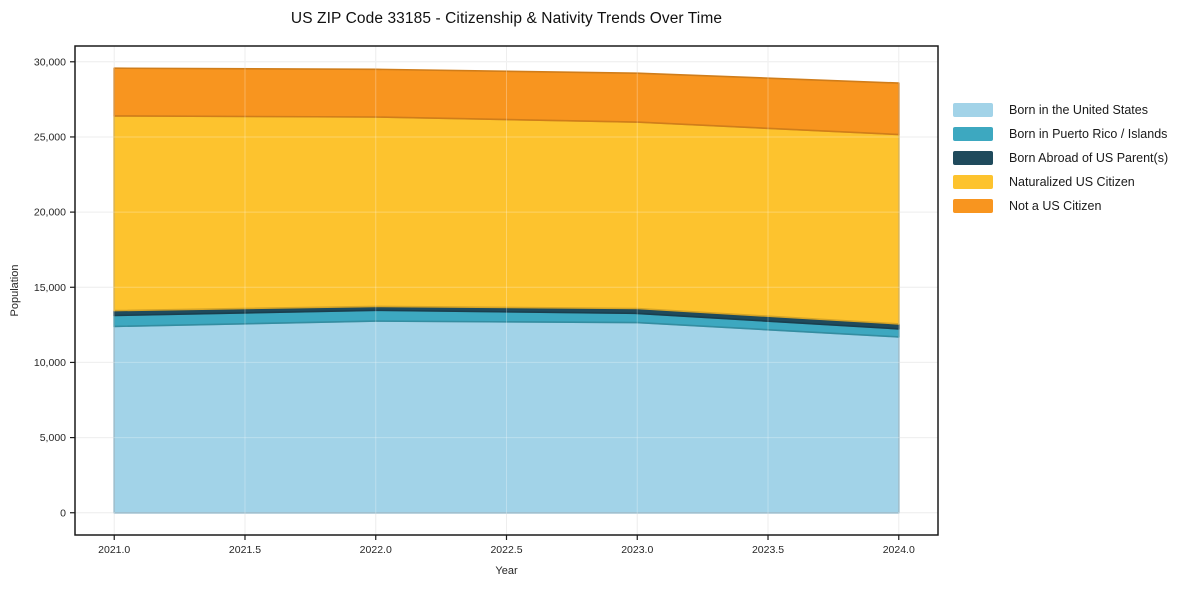  I want to click on legend-label: Born Abroad of US Parent(s), so click(1089, 157).